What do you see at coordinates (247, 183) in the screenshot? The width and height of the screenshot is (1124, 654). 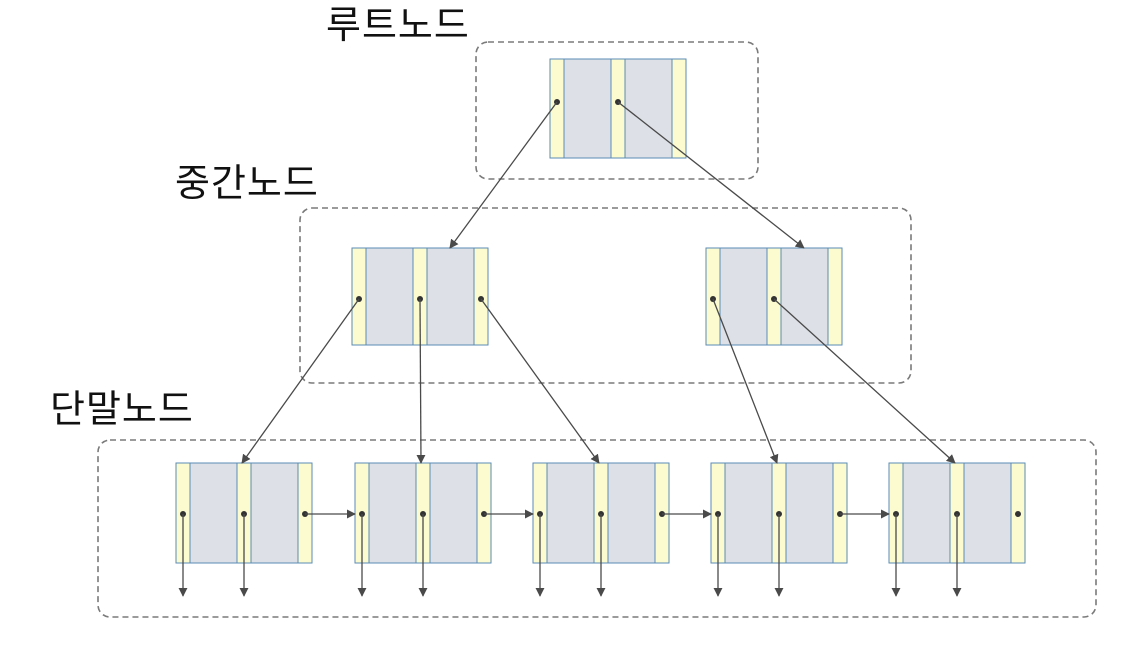 I see `internal-level-label: 중간노드` at bounding box center [247, 183].